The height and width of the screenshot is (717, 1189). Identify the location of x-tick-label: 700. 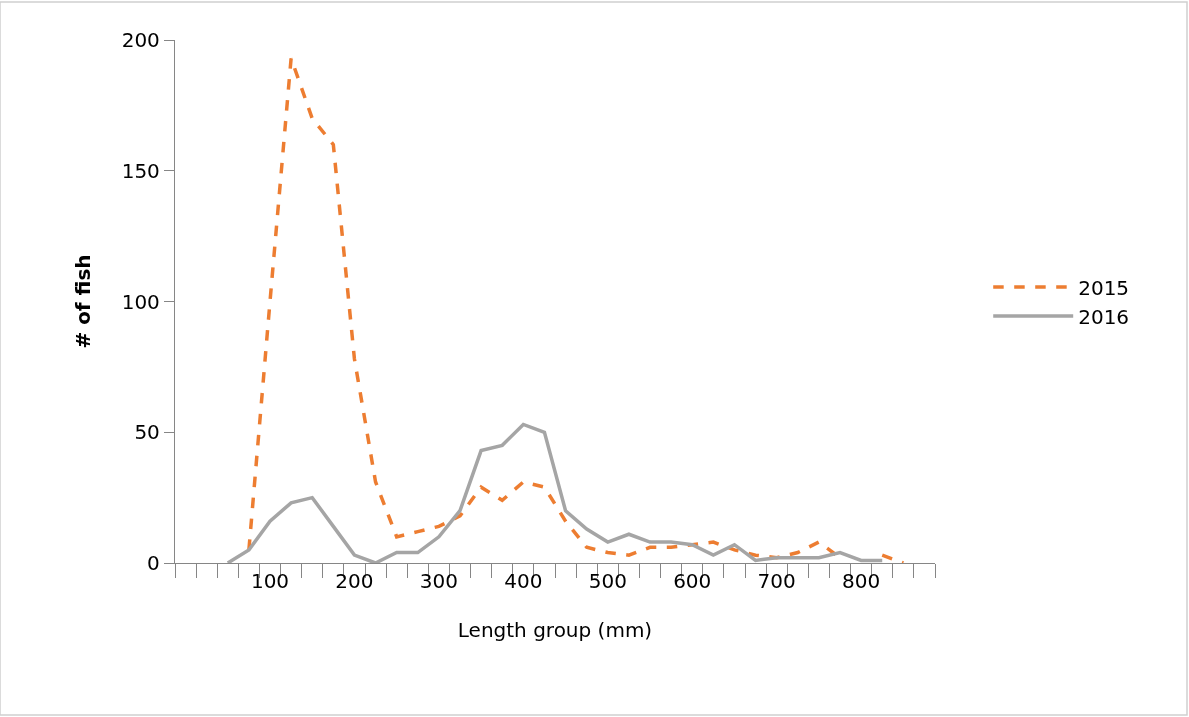
(776, 581).